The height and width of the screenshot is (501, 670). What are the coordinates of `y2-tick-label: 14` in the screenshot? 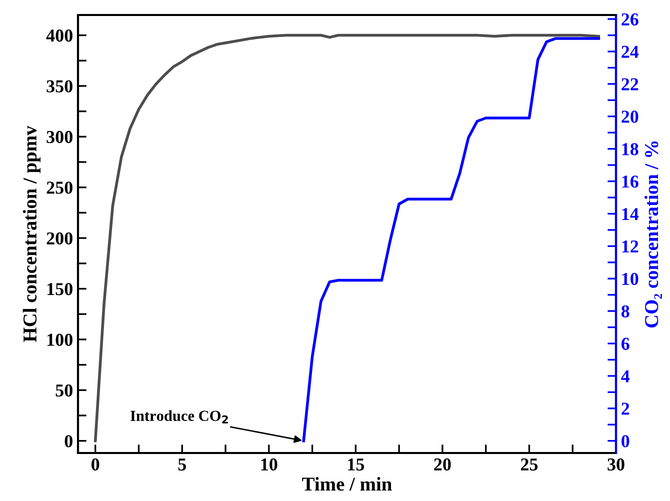 It's located at (630, 214).